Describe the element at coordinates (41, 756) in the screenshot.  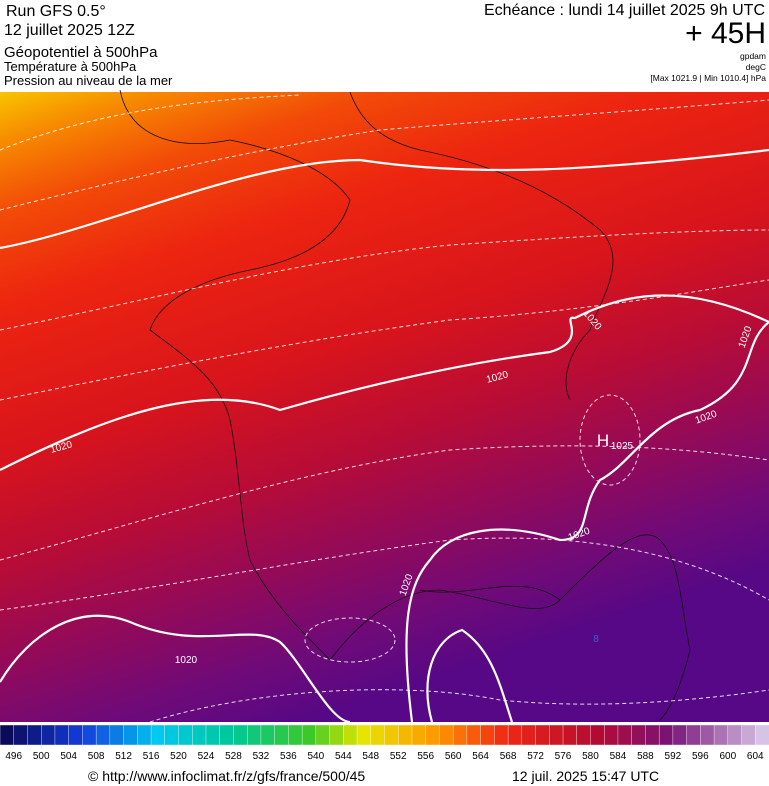
I see `colorbar-tick-label: 500` at that location.